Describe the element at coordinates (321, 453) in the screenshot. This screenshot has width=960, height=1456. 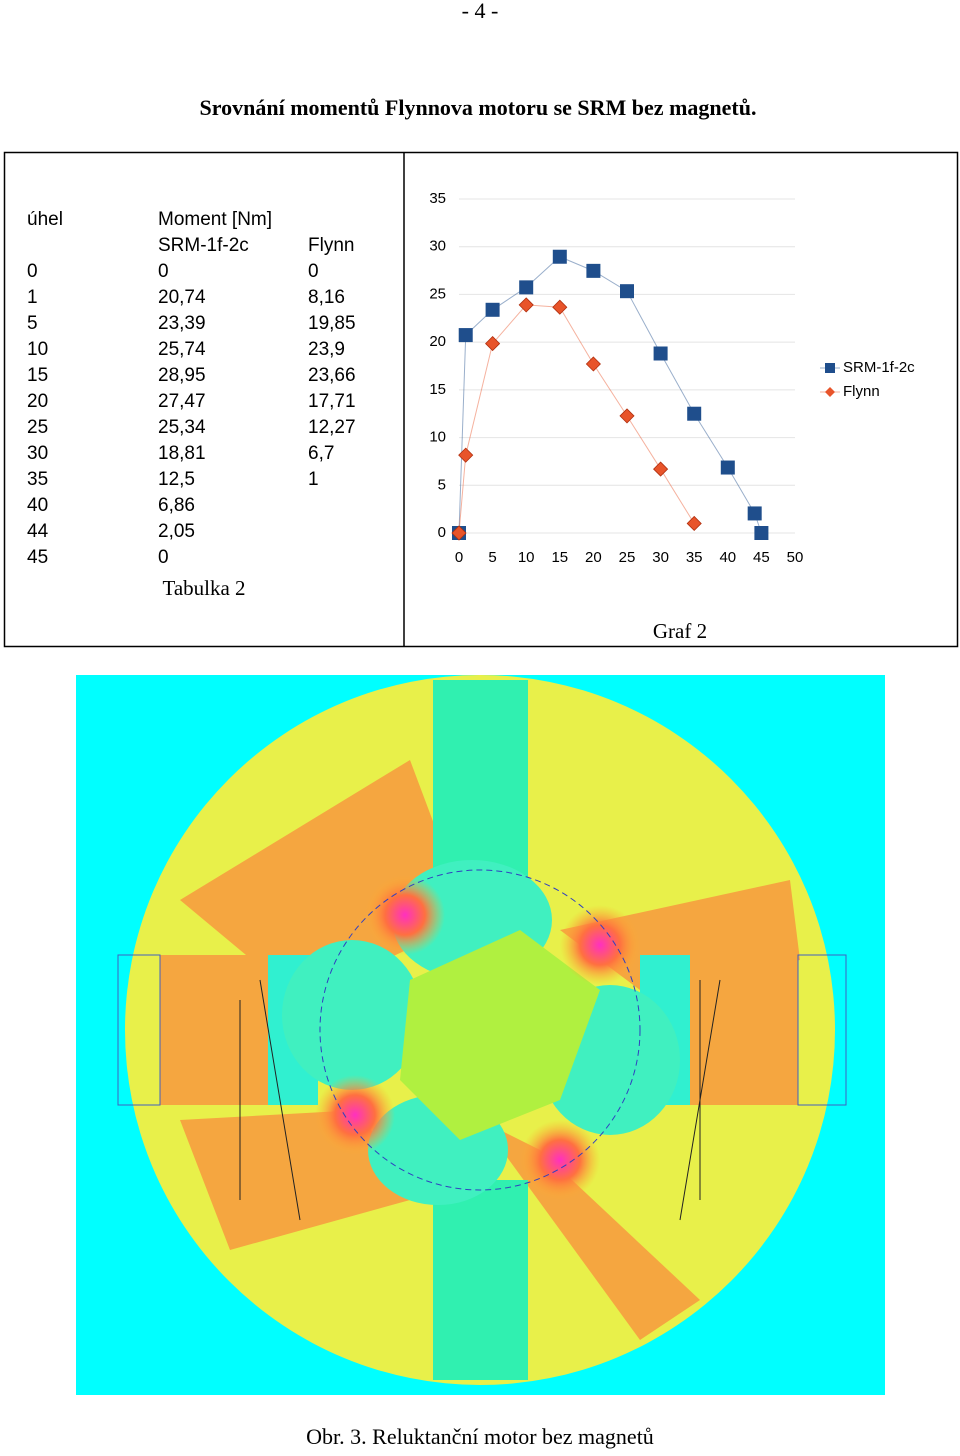
I see `table-cell: 6,7` at that location.